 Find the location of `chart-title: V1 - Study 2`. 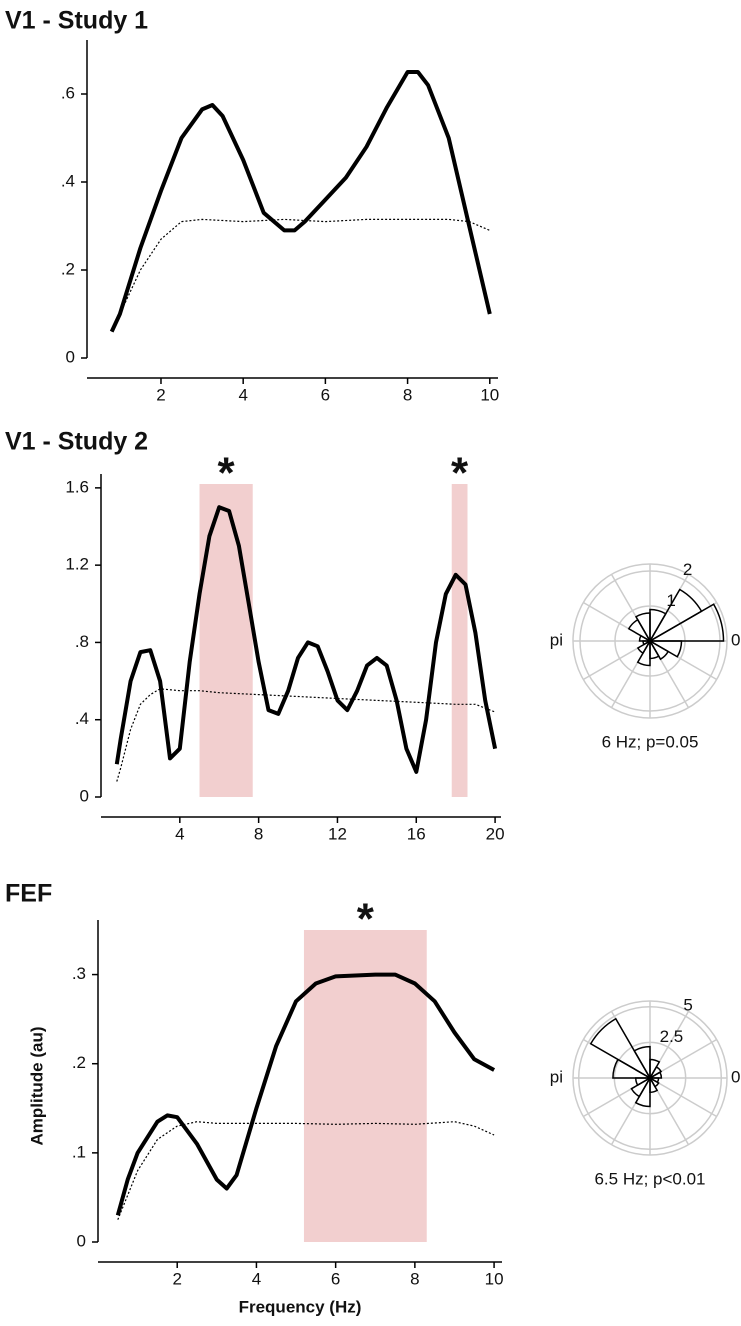

chart-title: V1 - Study 2 is located at coordinates (76, 442).